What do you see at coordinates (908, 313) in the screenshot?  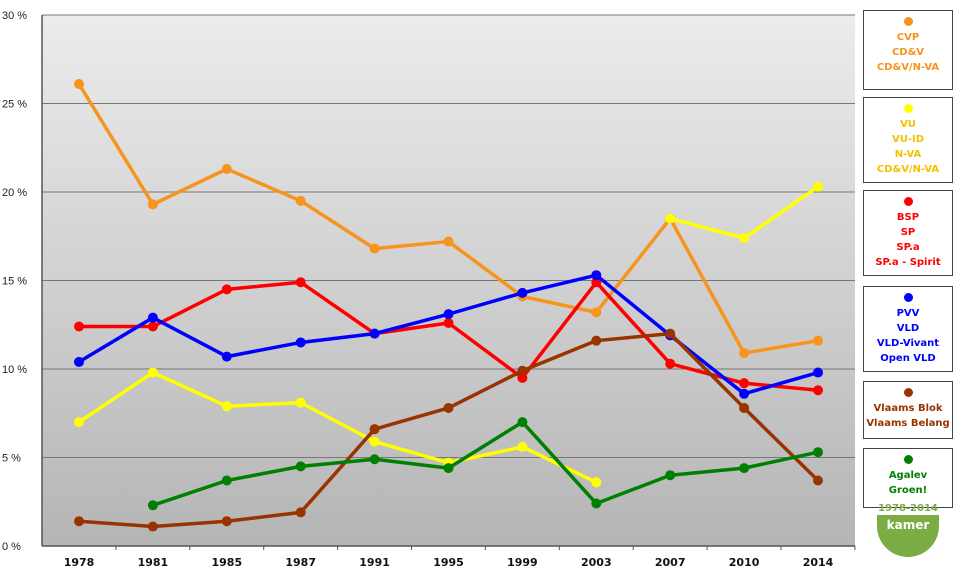 I see `legend-label: PVV` at bounding box center [908, 313].